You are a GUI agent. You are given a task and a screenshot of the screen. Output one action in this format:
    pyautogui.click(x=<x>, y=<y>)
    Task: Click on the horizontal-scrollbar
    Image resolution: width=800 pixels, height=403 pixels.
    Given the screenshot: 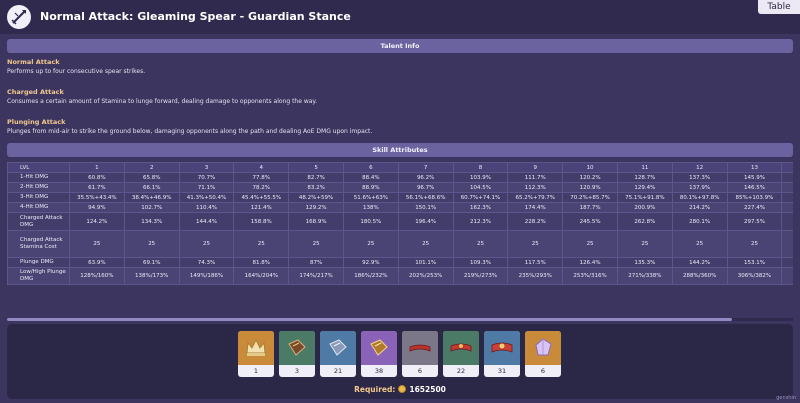 What is the action you would take?
    pyautogui.click(x=400, y=319)
    